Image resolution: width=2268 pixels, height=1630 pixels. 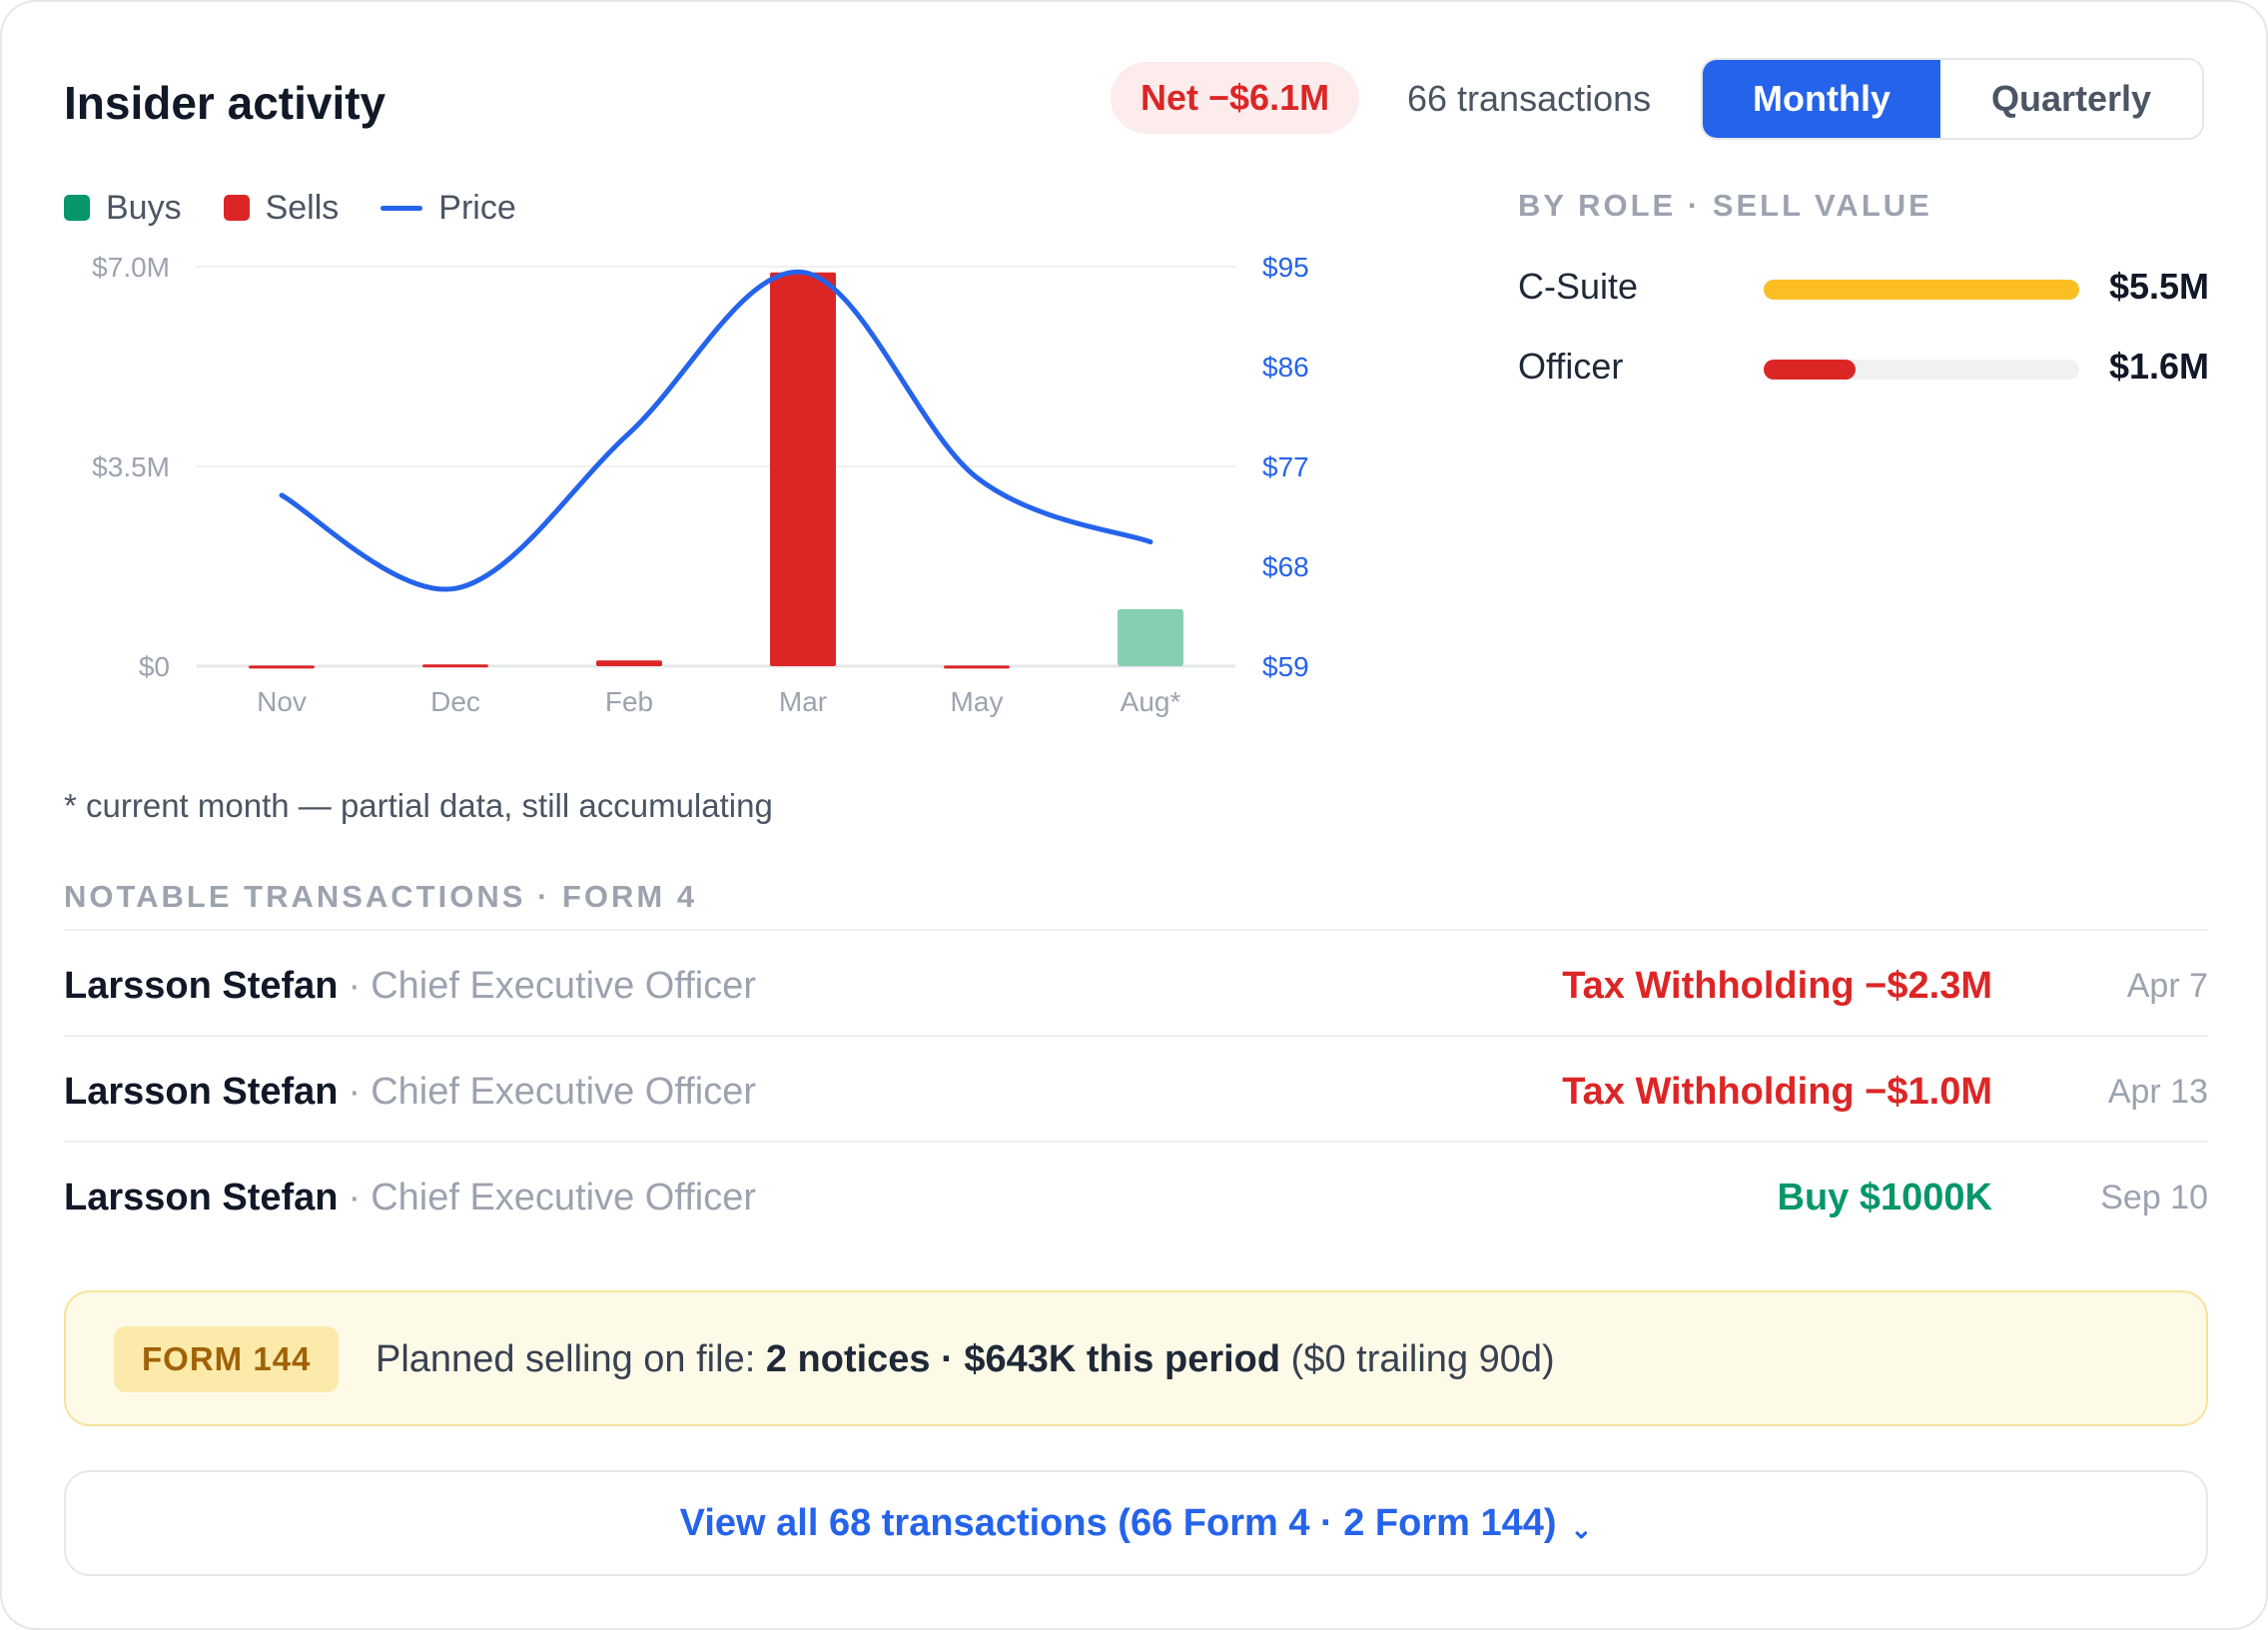 What do you see at coordinates (1151, 701) in the screenshot?
I see `x-tick-label: Aug*` at bounding box center [1151, 701].